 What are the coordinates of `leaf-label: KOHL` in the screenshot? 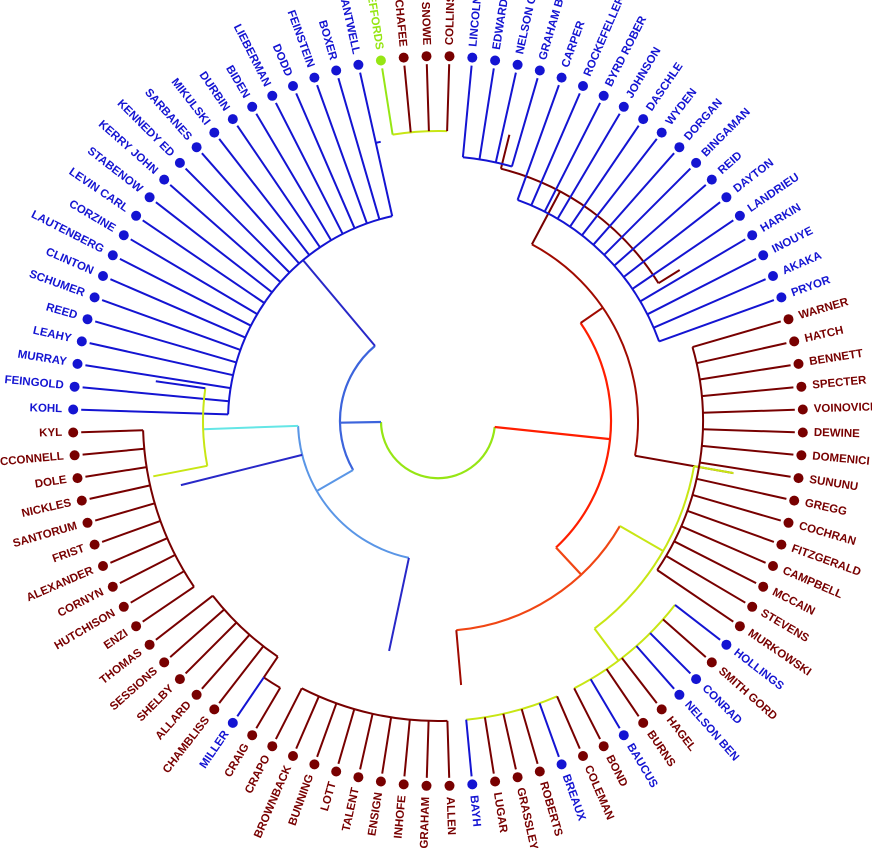 It's located at (45, 408).